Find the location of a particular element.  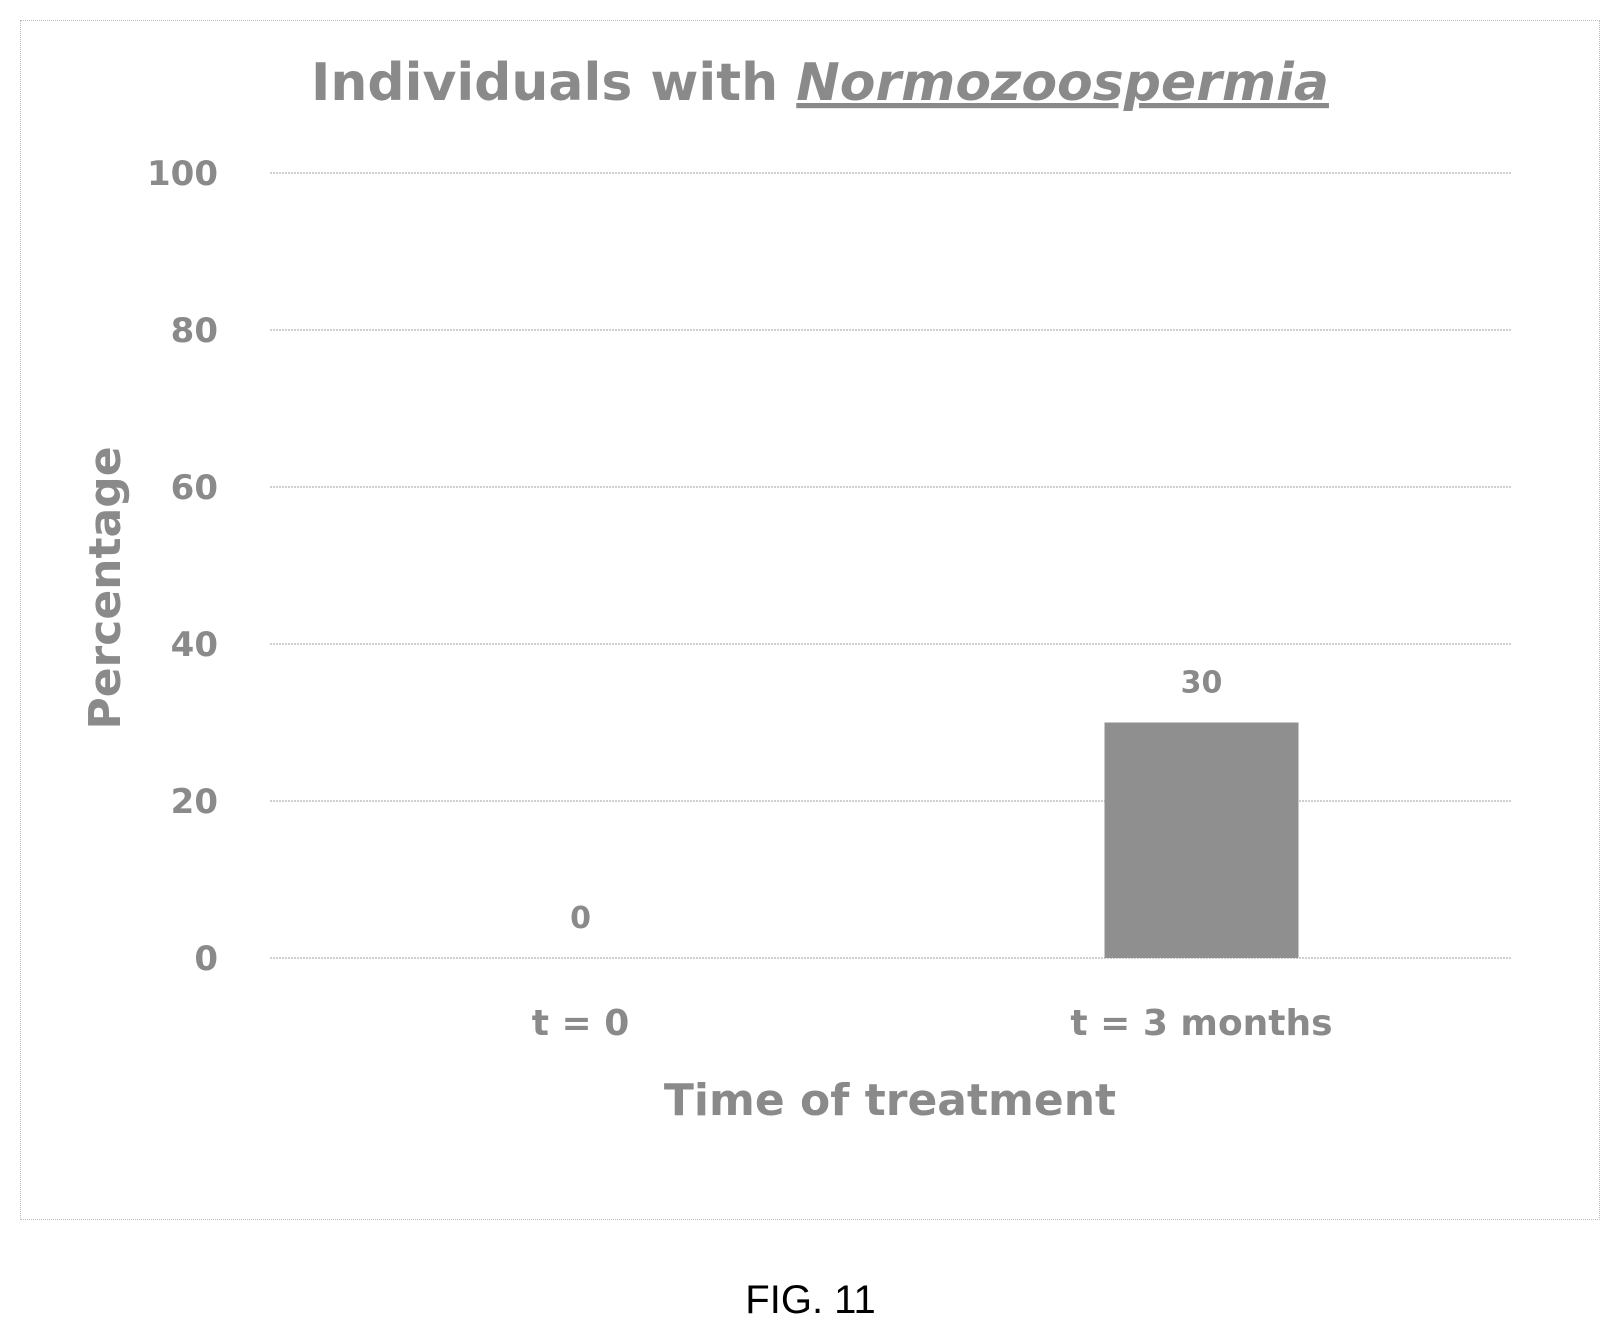

chart-title: Individuals with Normozoospermia is located at coordinates (820, 83).